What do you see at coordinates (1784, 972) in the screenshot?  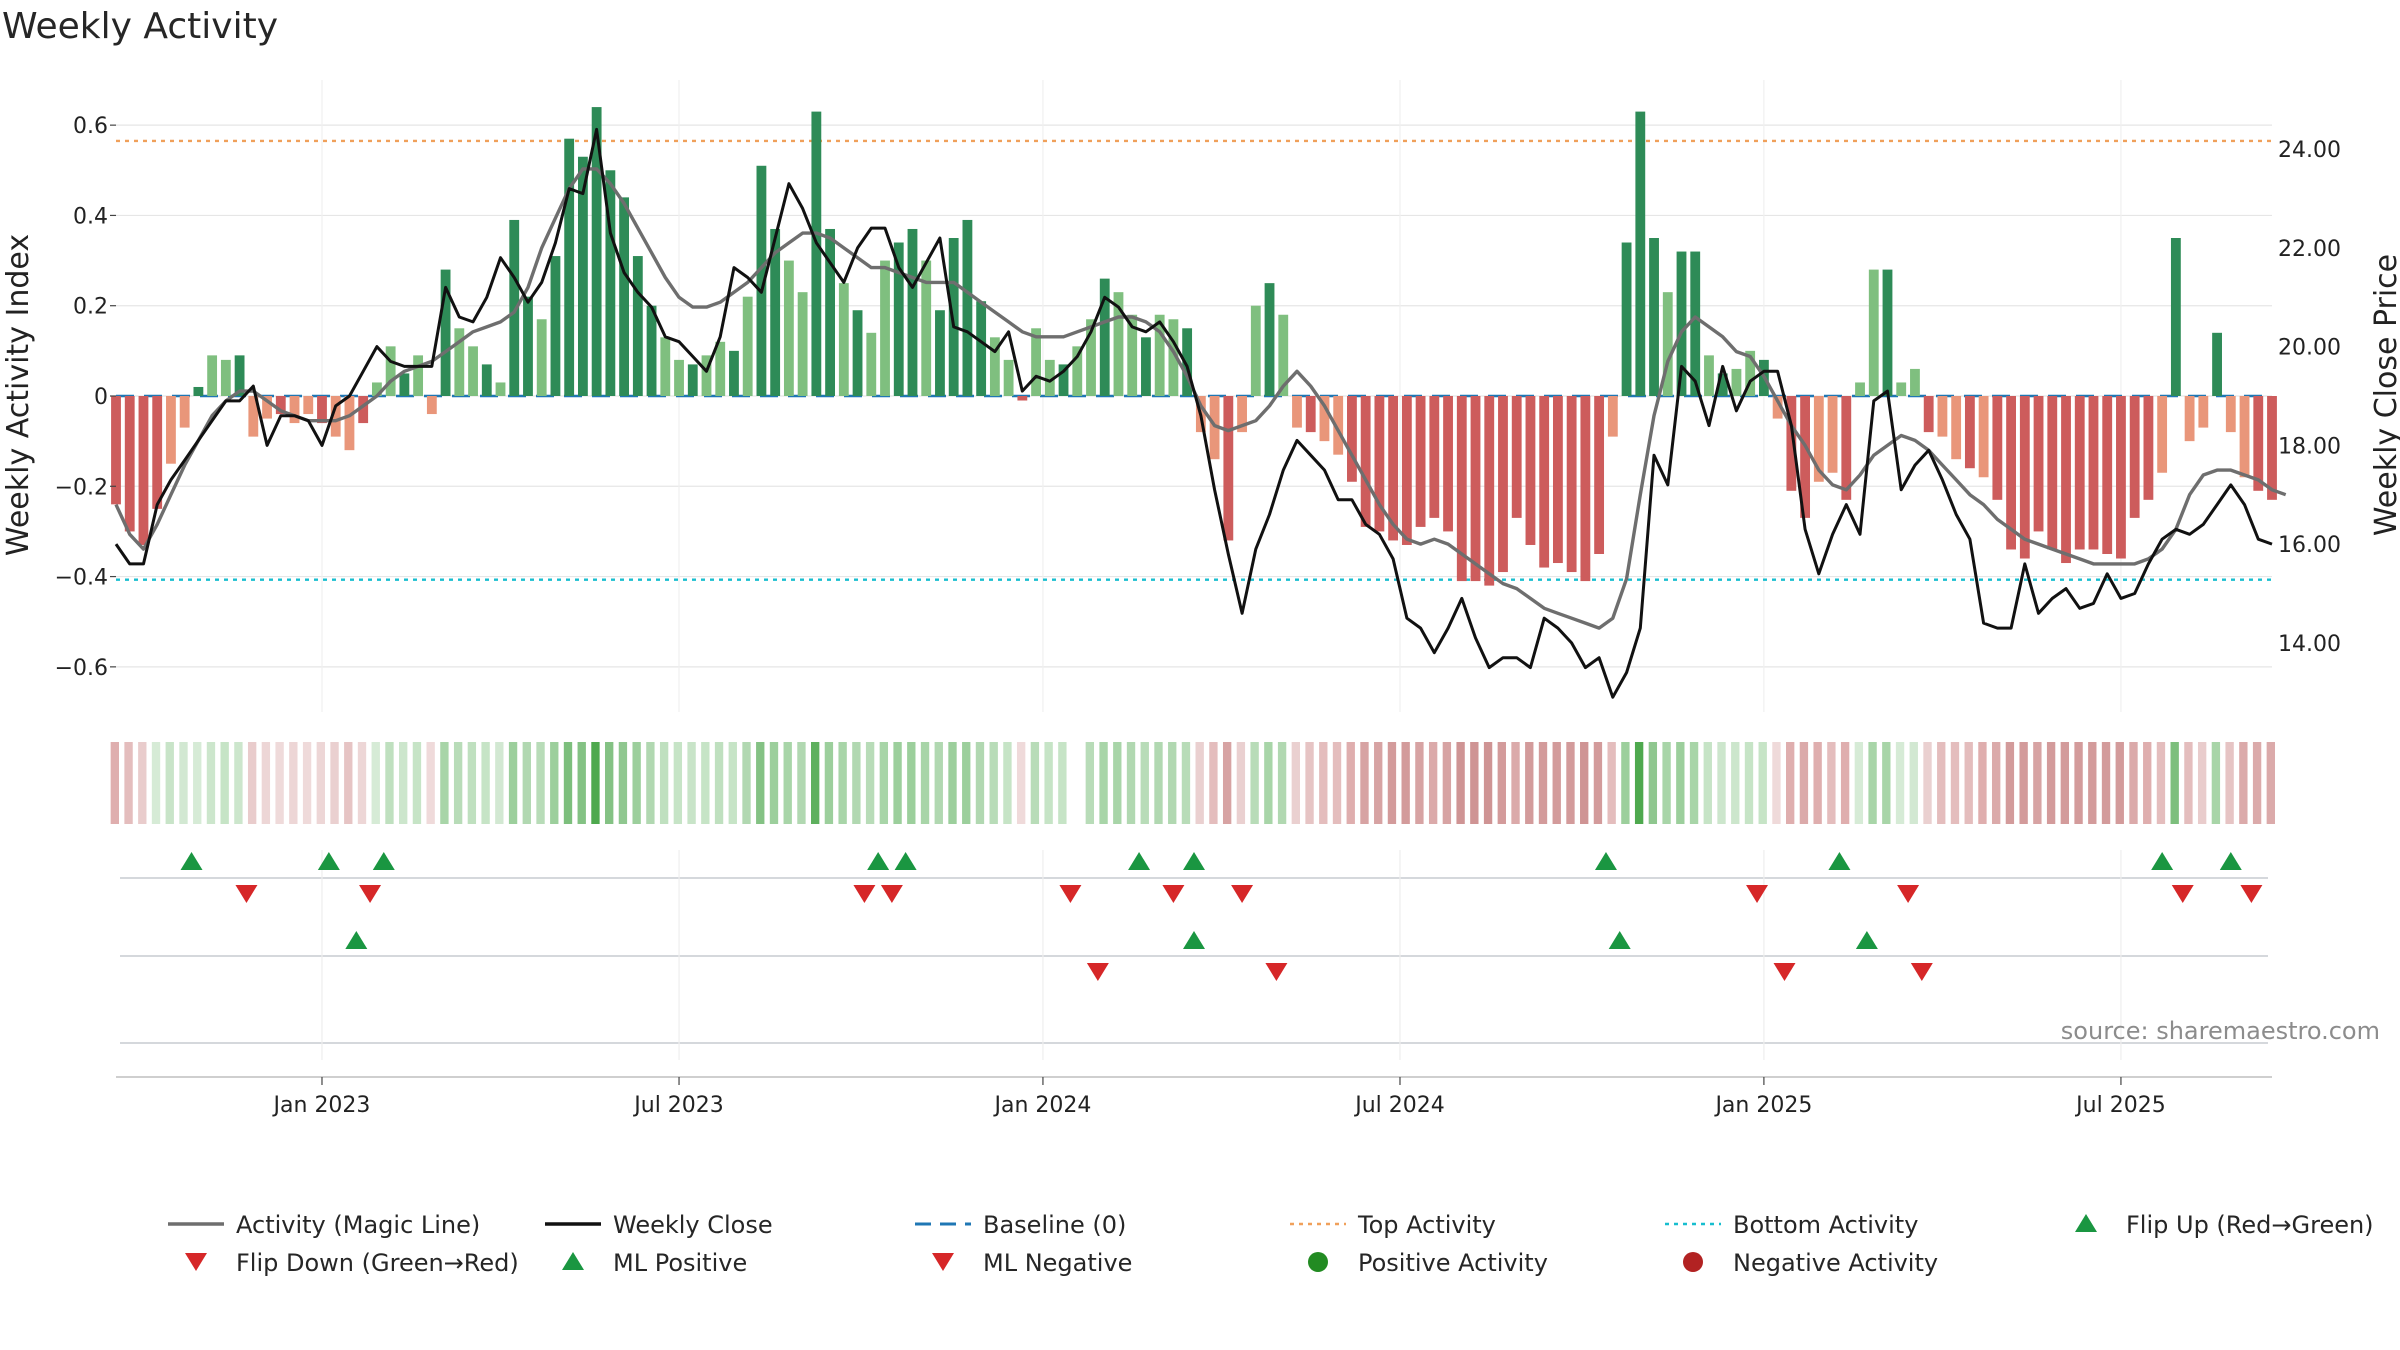 I see `ml-negative-marker` at bounding box center [1784, 972].